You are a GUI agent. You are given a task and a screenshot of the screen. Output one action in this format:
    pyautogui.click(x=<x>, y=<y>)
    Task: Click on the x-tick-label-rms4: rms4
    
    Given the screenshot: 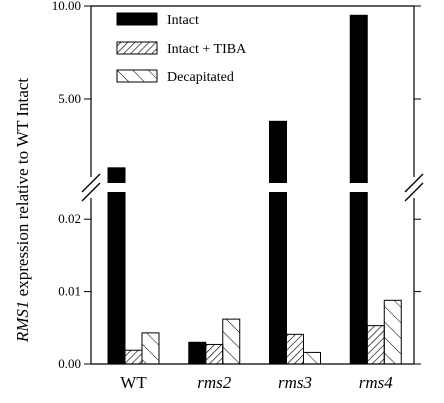 What is the action you would take?
    pyautogui.click(x=376, y=382)
    